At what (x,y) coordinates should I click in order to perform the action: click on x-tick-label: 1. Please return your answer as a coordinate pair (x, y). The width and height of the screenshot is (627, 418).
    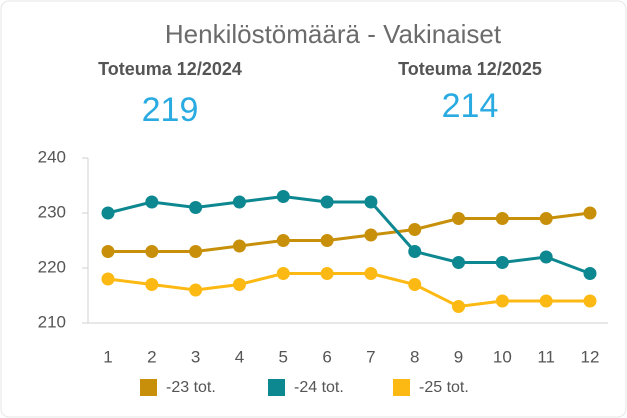
    Looking at the image, I should click on (107, 356).